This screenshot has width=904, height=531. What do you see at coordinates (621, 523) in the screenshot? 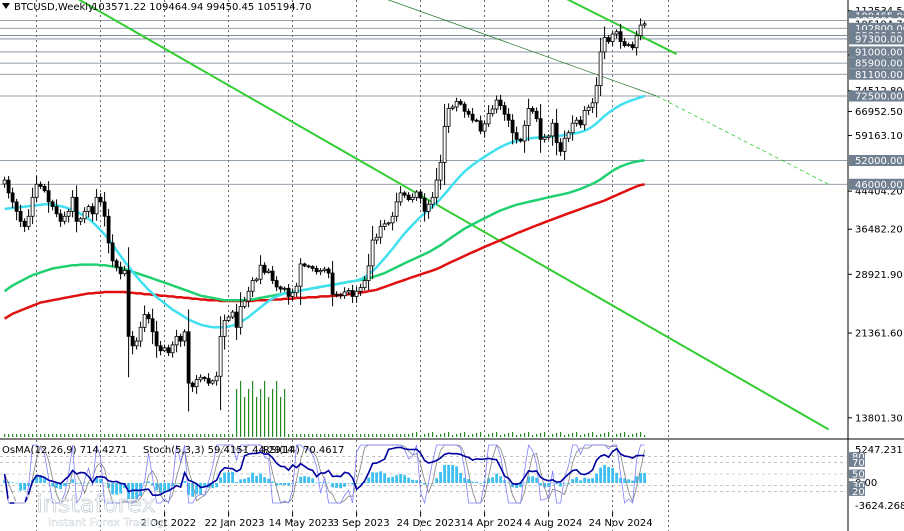
I see `time-tick-label: 24 Nov 2024` at bounding box center [621, 523].